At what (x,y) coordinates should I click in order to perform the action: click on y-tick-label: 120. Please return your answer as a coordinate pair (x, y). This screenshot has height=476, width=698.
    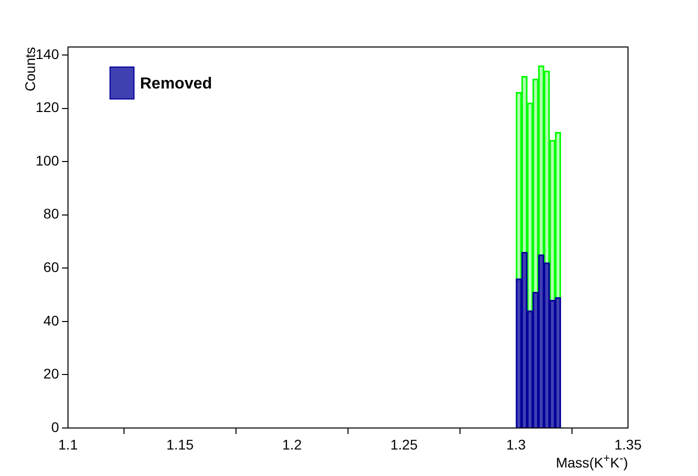
    Looking at the image, I should click on (48, 107).